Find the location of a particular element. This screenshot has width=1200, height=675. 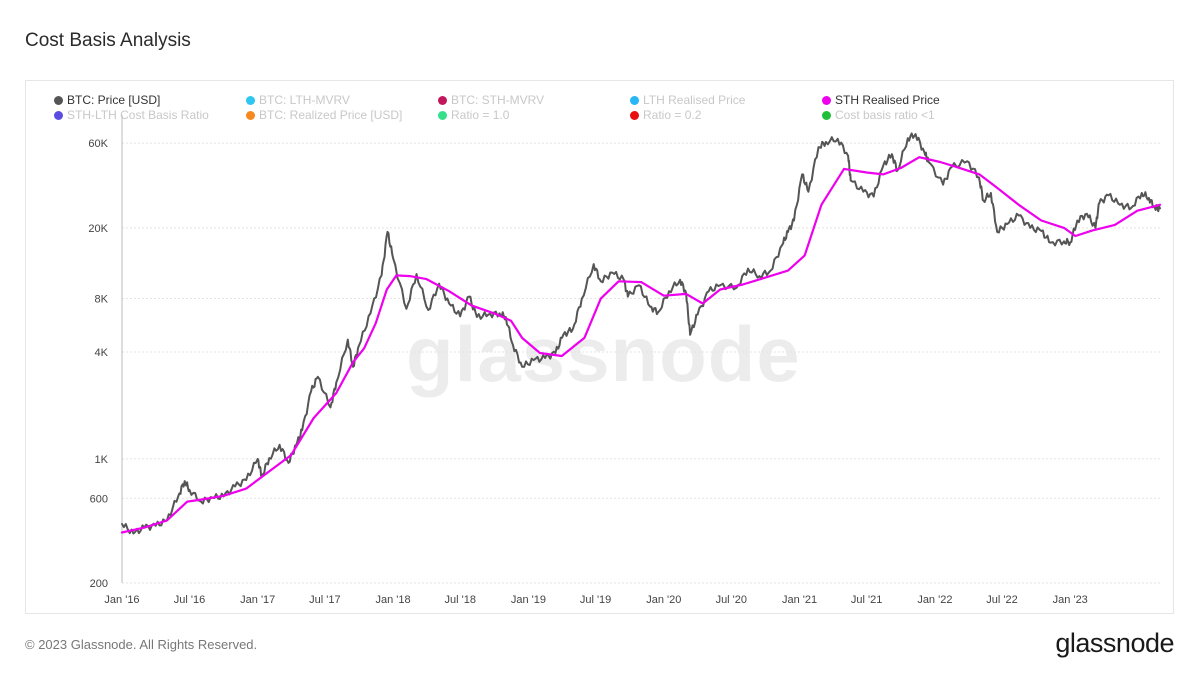

legend-item-sth-lth-cost-basis-ratio: STH-LTH Cost Basis Ratio is located at coordinates (131, 115).